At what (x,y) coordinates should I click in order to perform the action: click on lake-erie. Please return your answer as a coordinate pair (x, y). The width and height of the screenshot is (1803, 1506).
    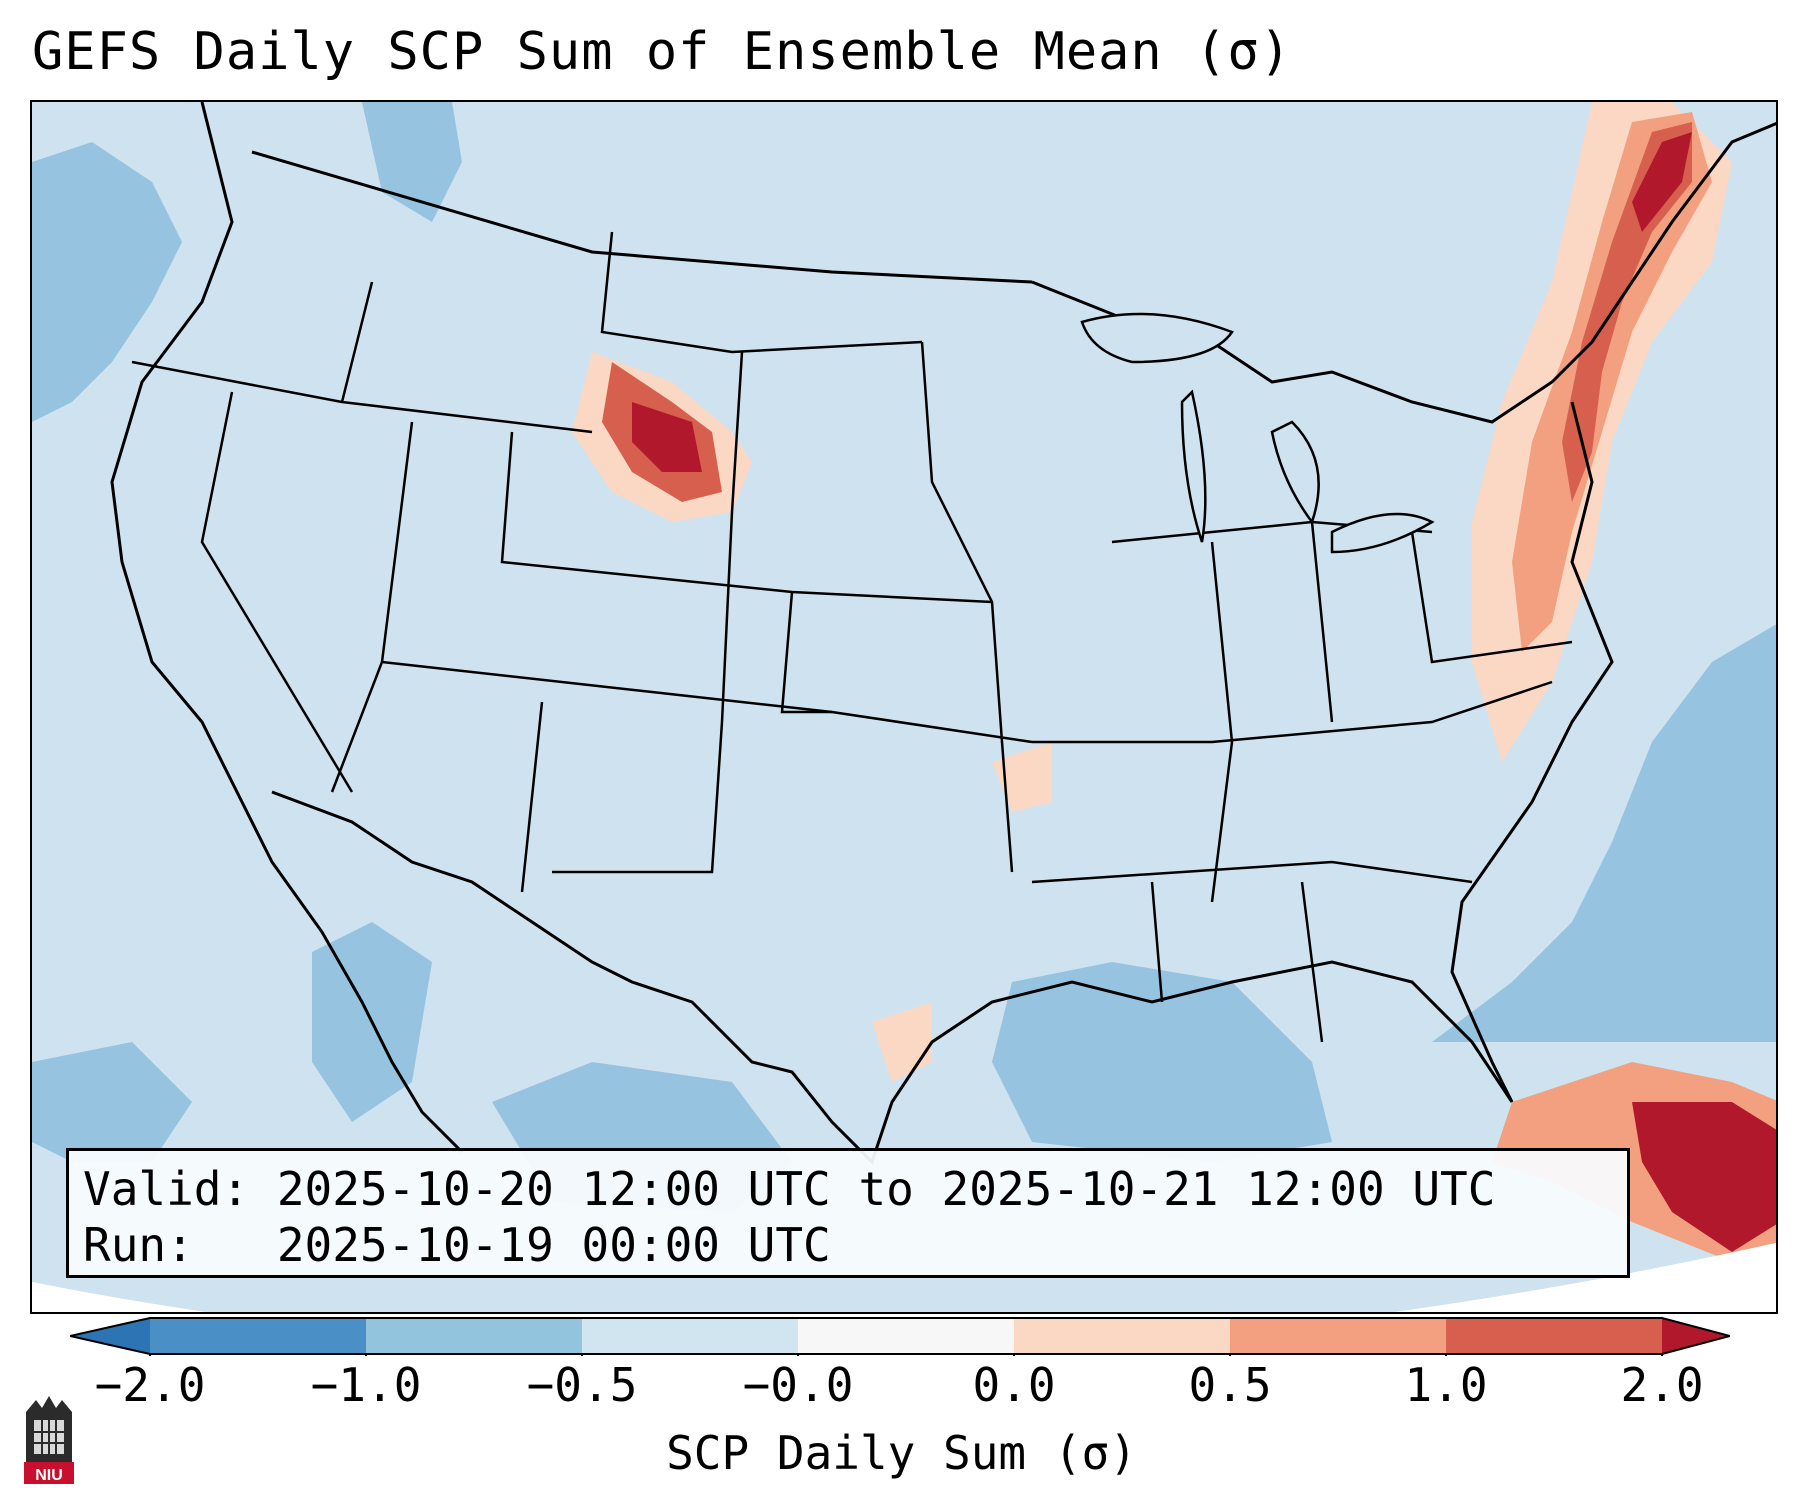
    Looking at the image, I should click on (1382, 533).